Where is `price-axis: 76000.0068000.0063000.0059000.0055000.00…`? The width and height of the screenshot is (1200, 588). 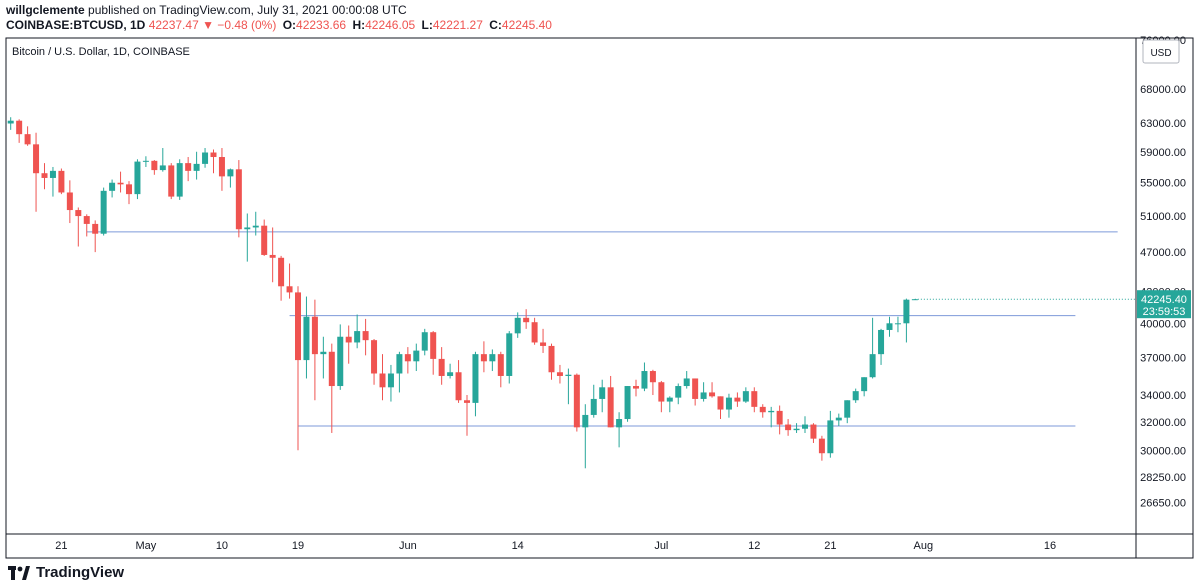 price-axis: 76000.0068000.0063000.0059000.0055000.00… is located at coordinates (1163, 272).